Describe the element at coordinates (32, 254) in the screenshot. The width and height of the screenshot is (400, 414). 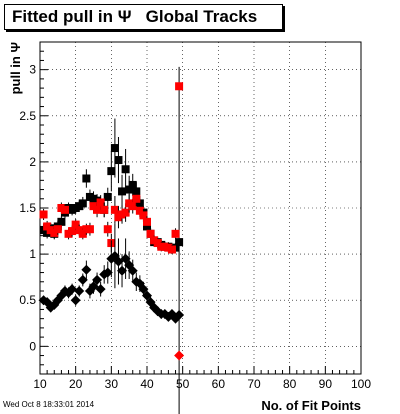
I see `y-tick-label: 1` at that location.